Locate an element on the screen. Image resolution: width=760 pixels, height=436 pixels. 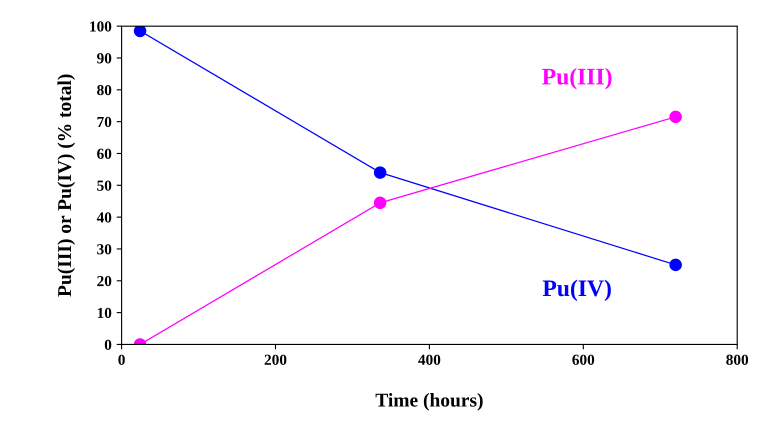
y-tick-label: 60 is located at coordinates (104, 153).